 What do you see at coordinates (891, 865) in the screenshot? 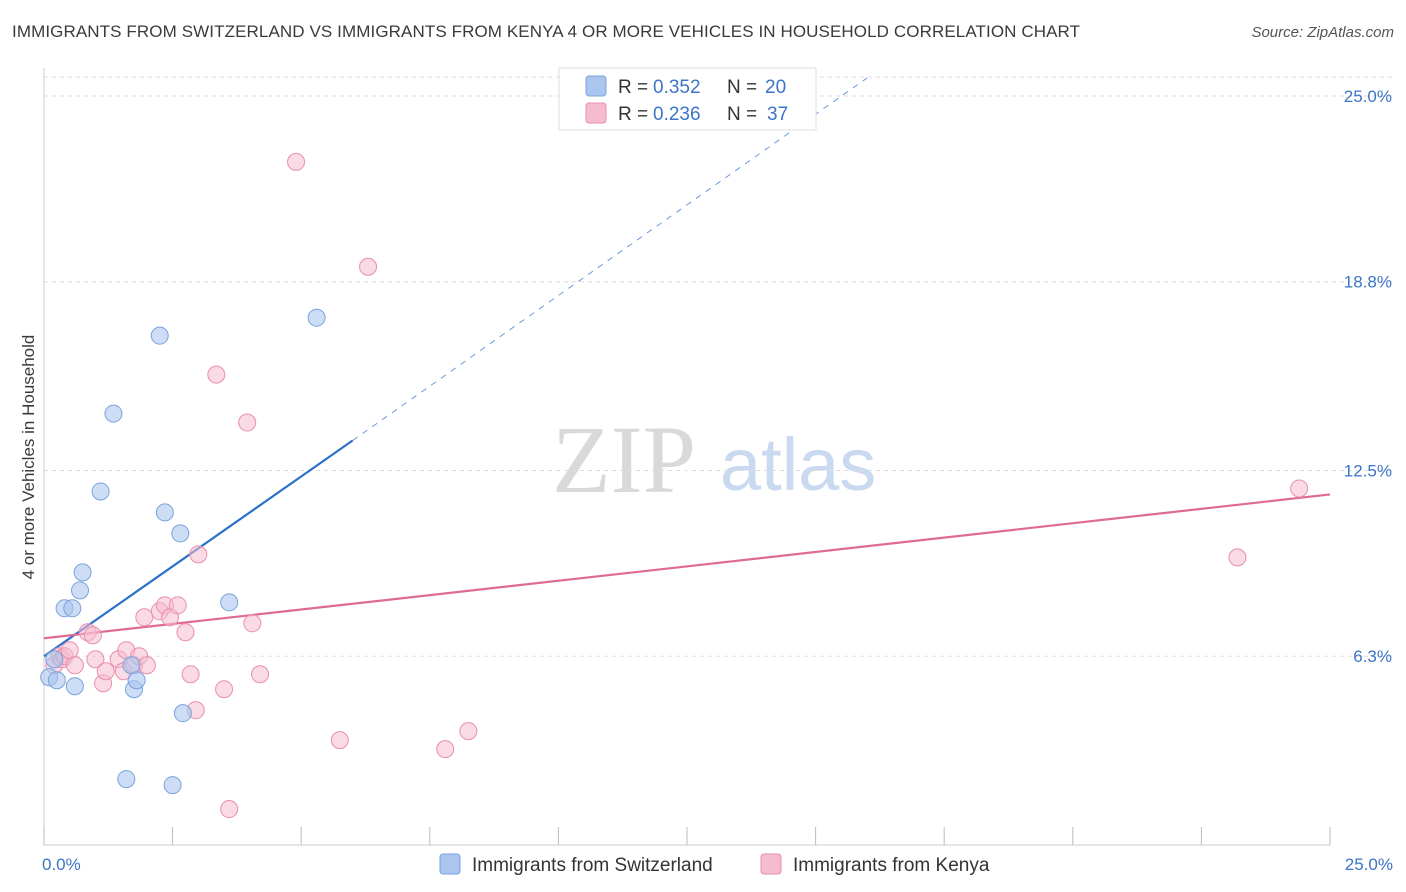
I see `bottom-legend-label-kenya: Immigrants from Kenya` at bounding box center [891, 865].